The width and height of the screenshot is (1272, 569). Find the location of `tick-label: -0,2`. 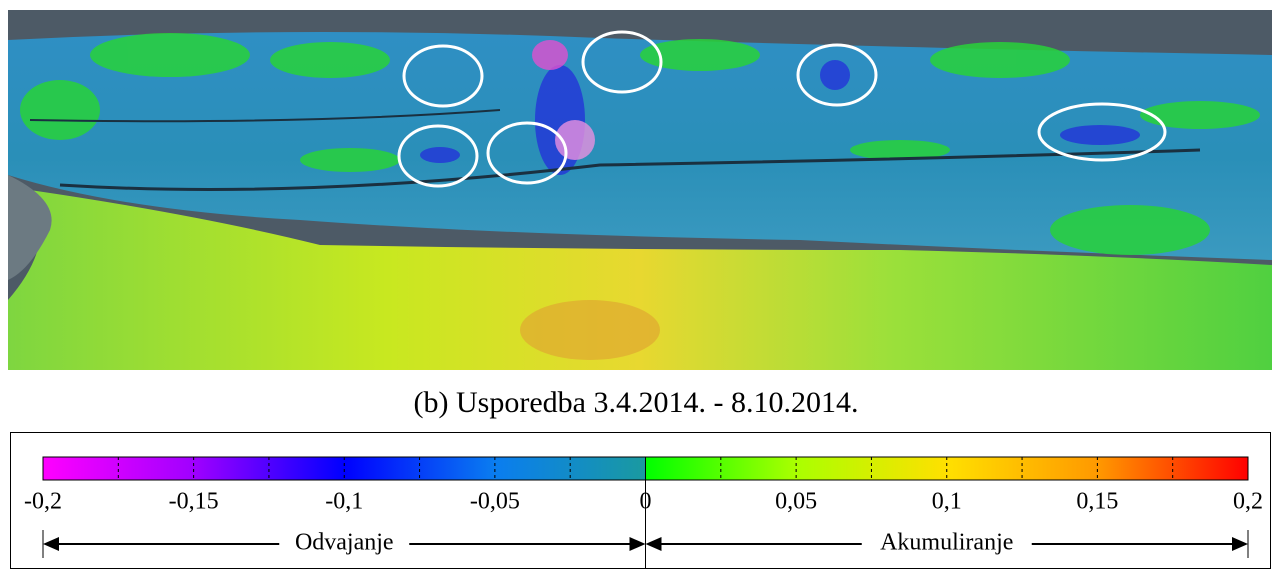

tick-label: -0,2 is located at coordinates (43, 502).